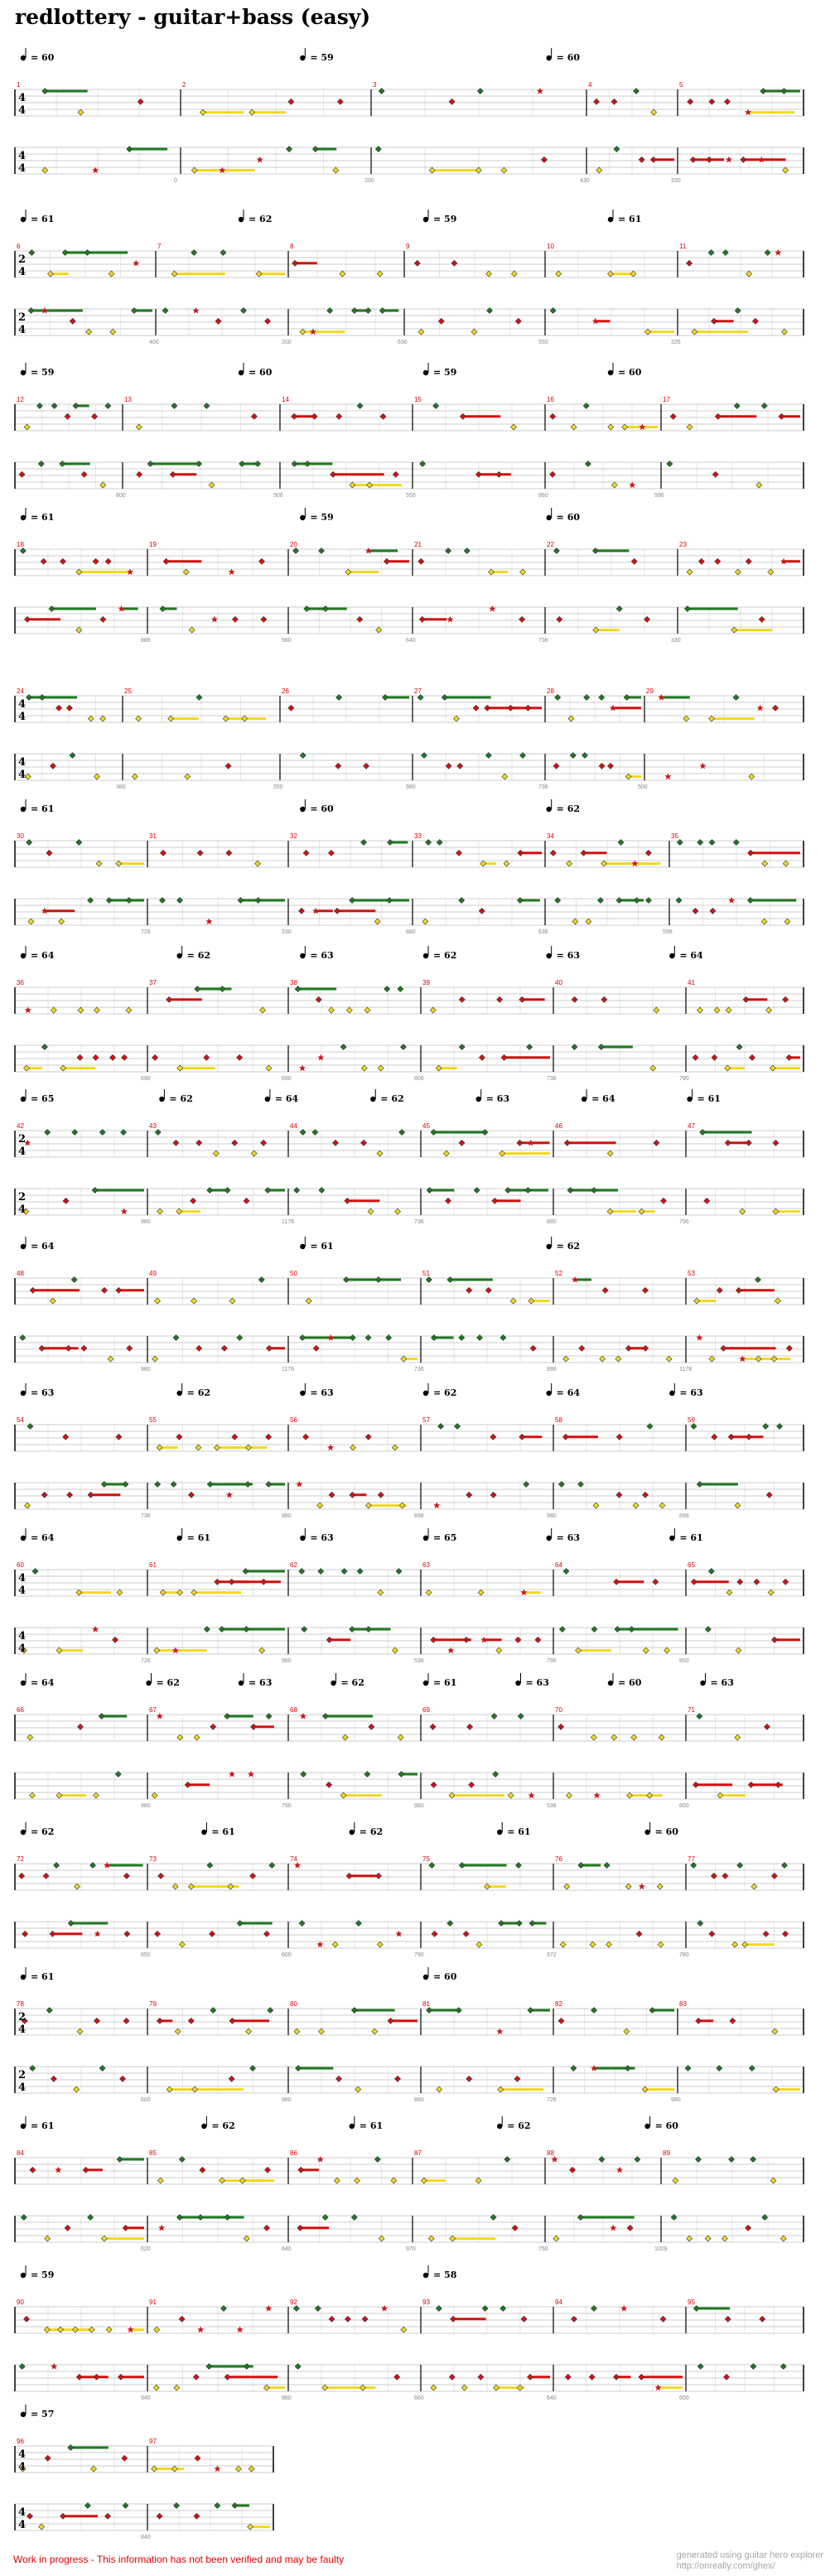 The width and height of the screenshot is (835, 2576). What do you see at coordinates (285, 399) in the screenshot?
I see `measure-number: 14` at bounding box center [285, 399].